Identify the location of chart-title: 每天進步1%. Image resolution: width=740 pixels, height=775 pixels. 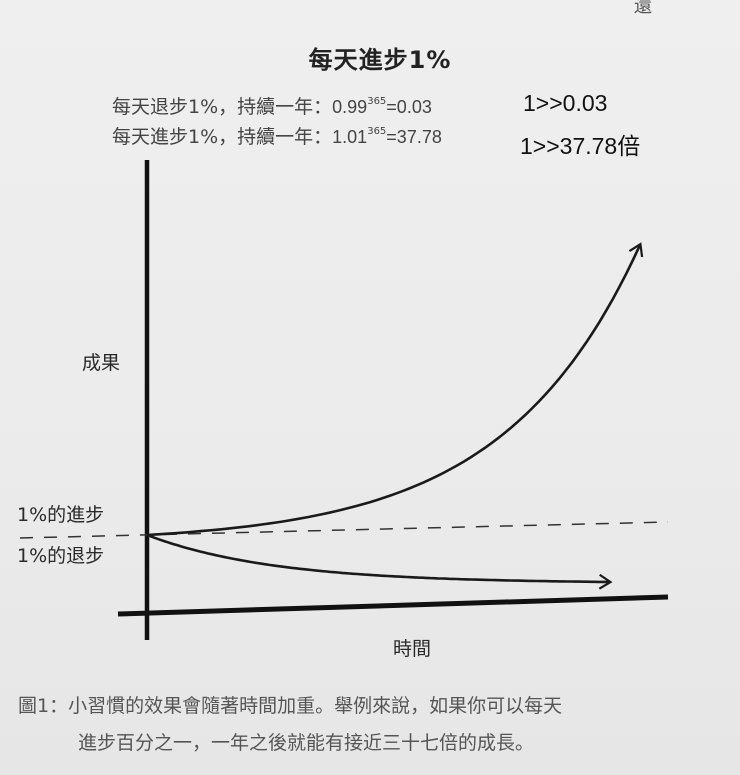
(380, 60).